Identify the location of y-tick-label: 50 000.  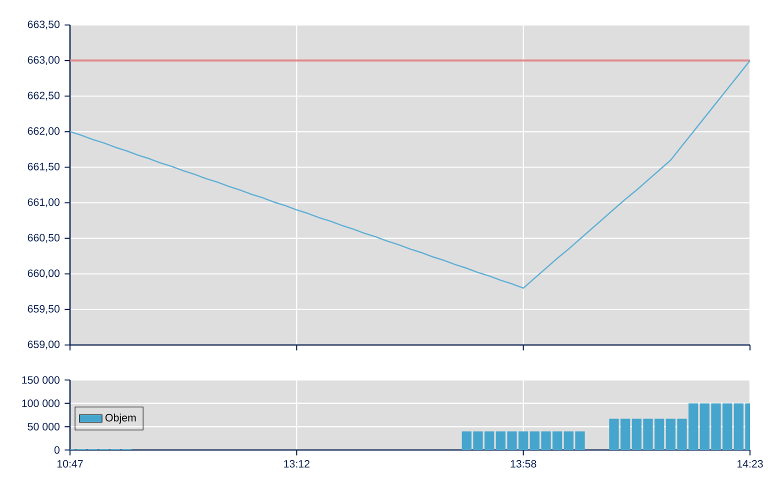
(44, 426).